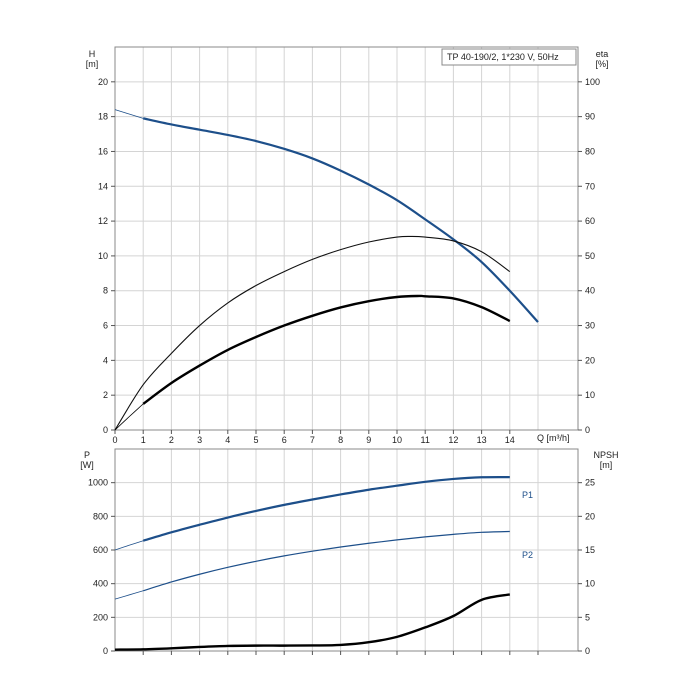 The width and height of the screenshot is (700, 700). What do you see at coordinates (103, 117) in the screenshot?
I see `left-tick-label: 18` at bounding box center [103, 117].